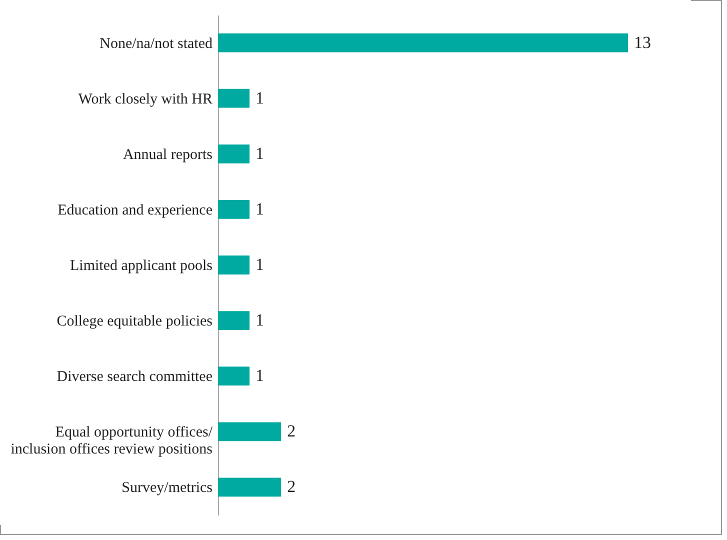 The height and width of the screenshot is (540, 727). I want to click on y-tick-label: Education and experience, so click(135, 210).